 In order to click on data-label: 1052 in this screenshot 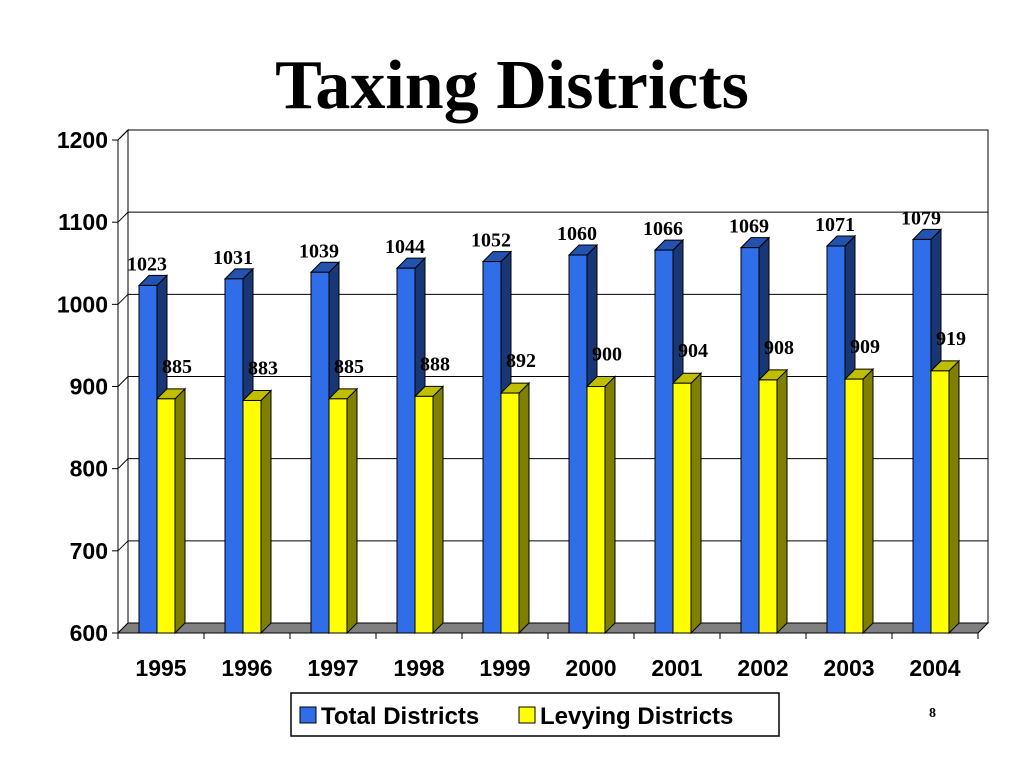, I will do `click(491, 241)`.